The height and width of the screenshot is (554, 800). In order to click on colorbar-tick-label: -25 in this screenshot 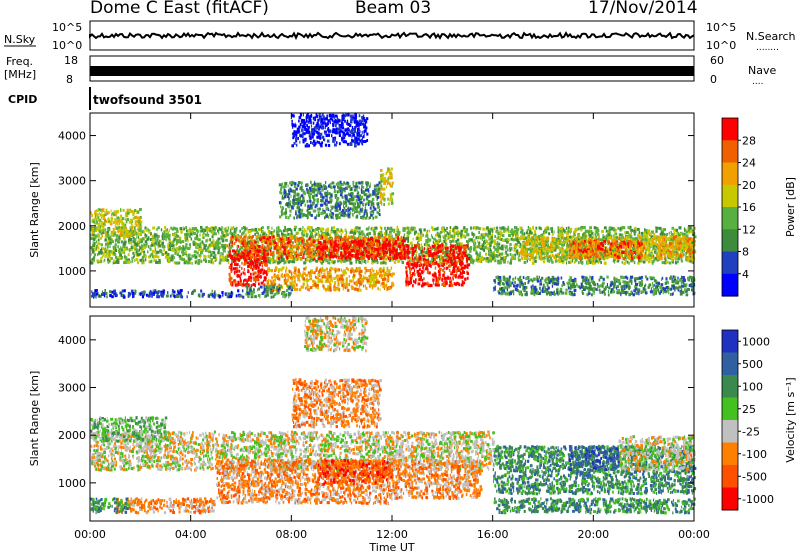, I will do `click(751, 431)`.